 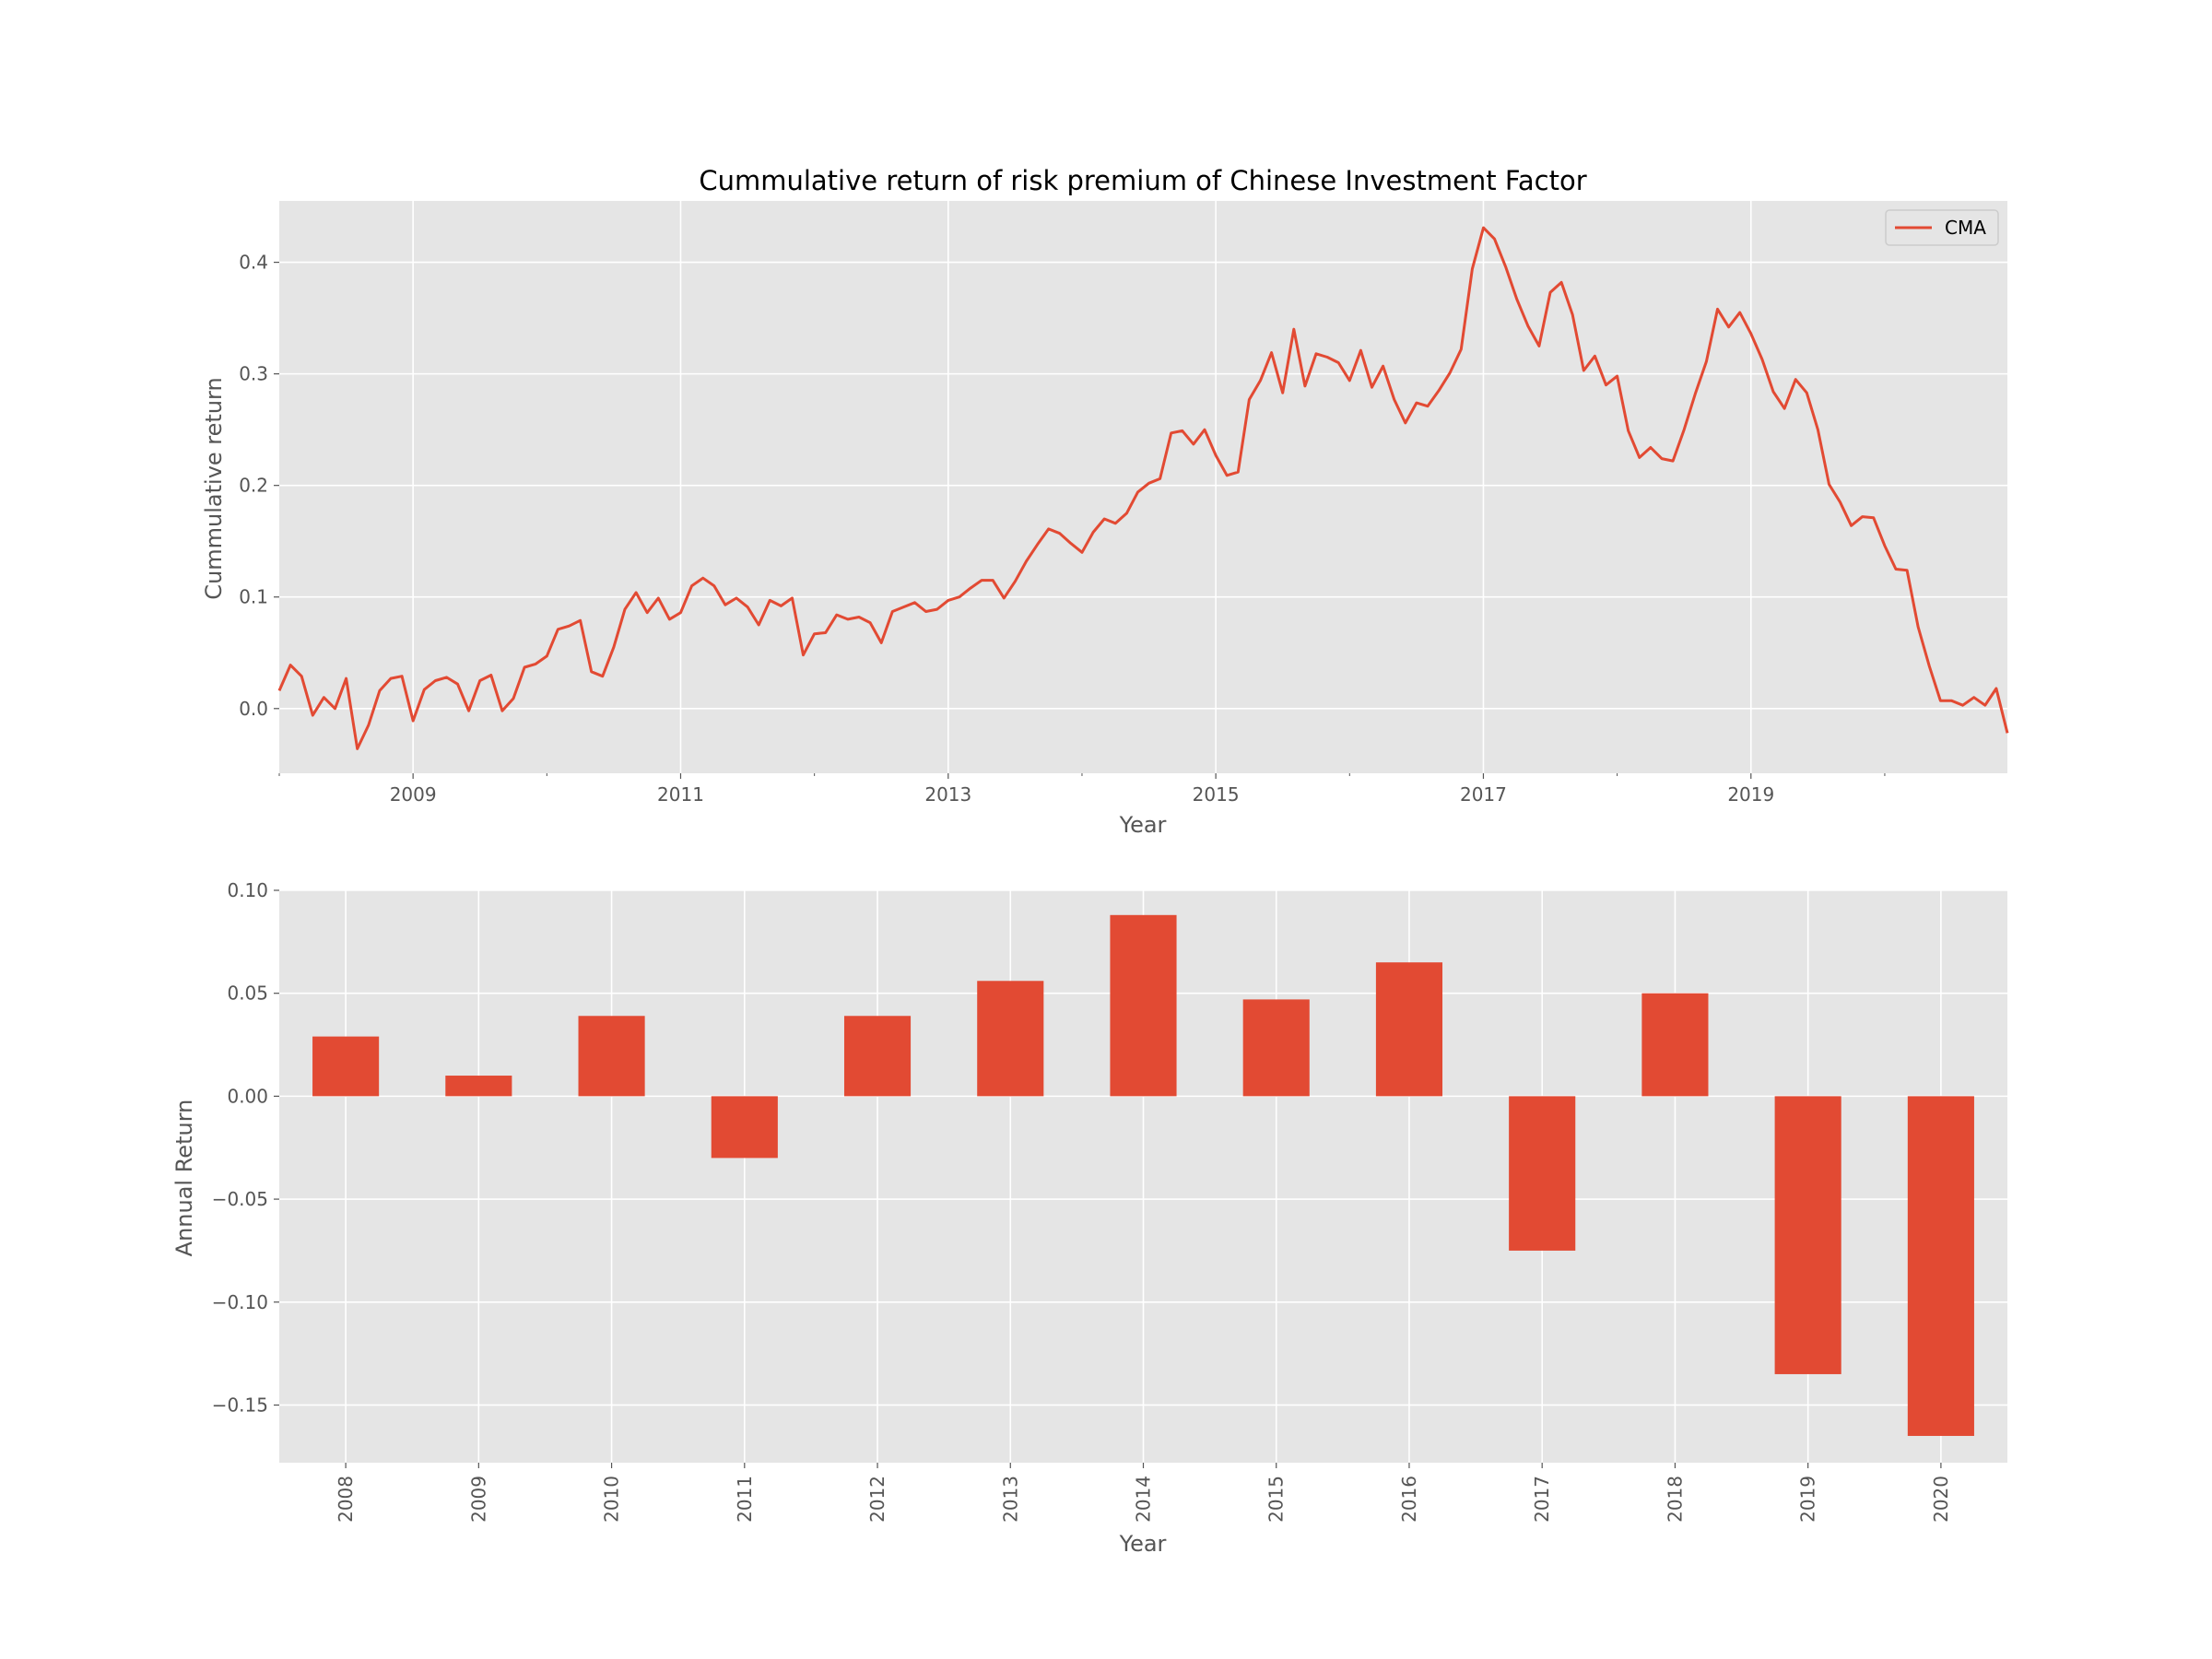 What do you see at coordinates (240, 1405) in the screenshot?
I see `bottom-y-tick-label: −0.15` at bounding box center [240, 1405].